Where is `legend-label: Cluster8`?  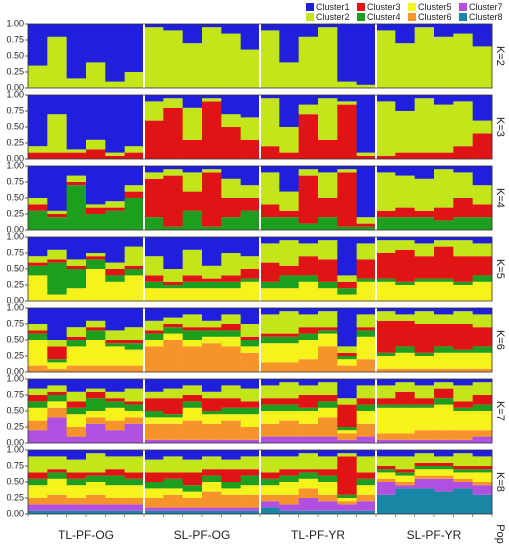 legend-label: Cluster8 is located at coordinates (486, 17).